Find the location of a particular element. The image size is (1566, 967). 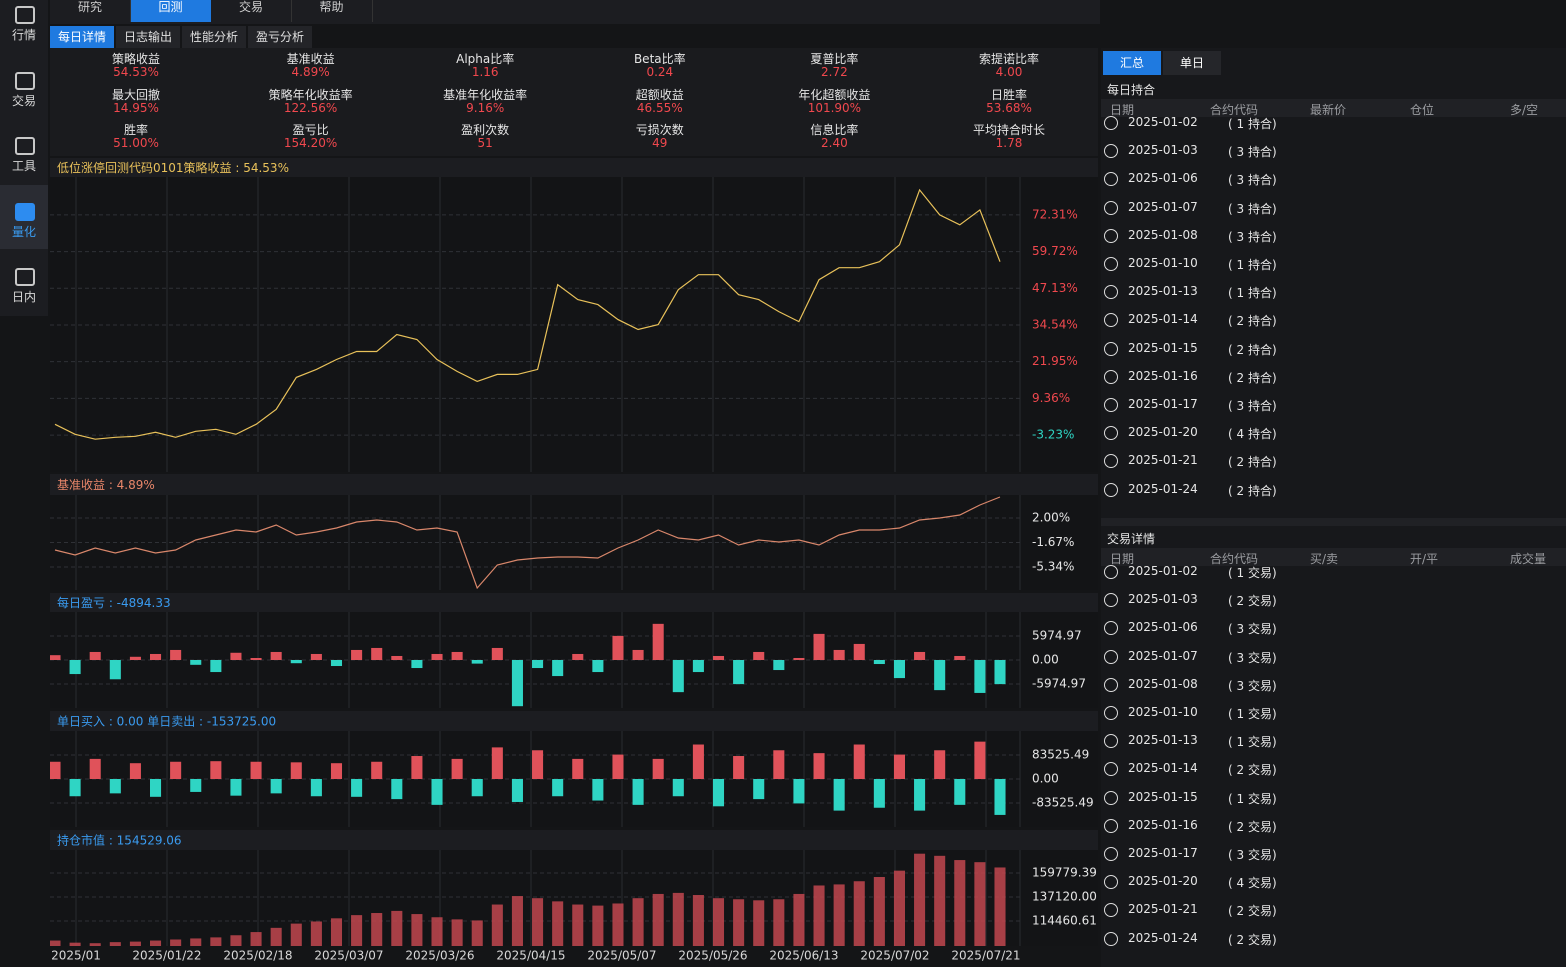

nav-item: 交易 is located at coordinates (23, 100).